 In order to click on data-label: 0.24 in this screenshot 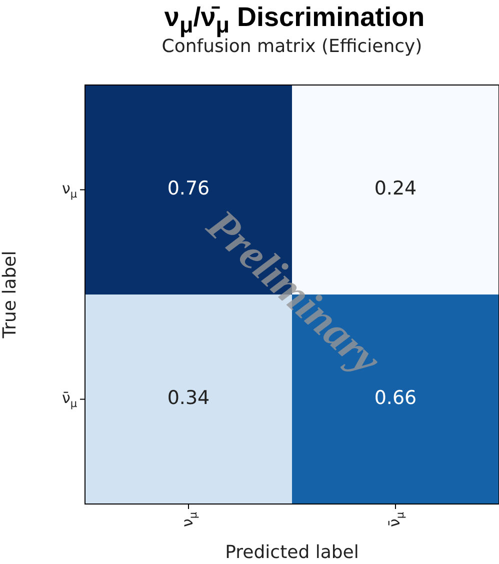, I will do `click(395, 189)`.